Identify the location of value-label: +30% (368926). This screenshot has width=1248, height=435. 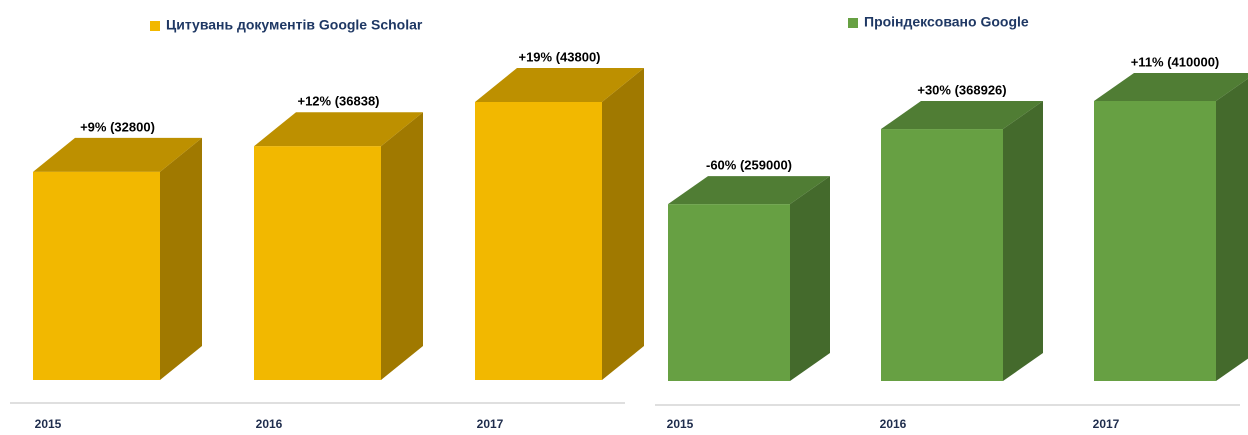
(961, 89).